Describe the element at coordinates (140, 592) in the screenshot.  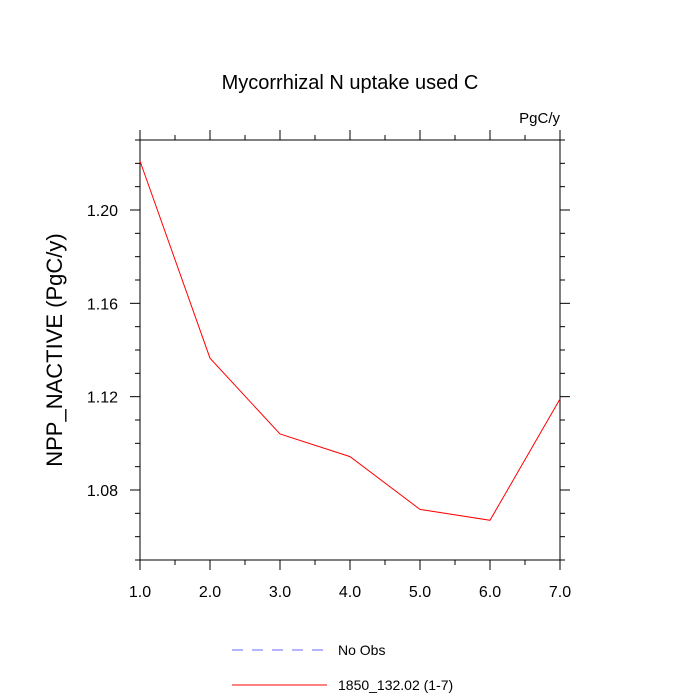
I see `x-tick-label: 1.0` at that location.